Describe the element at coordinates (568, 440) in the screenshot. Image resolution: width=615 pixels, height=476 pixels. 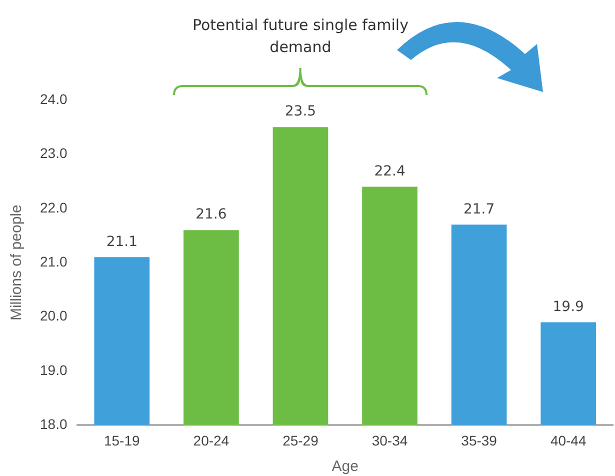
I see `x-tick-label: 40-44` at that location.